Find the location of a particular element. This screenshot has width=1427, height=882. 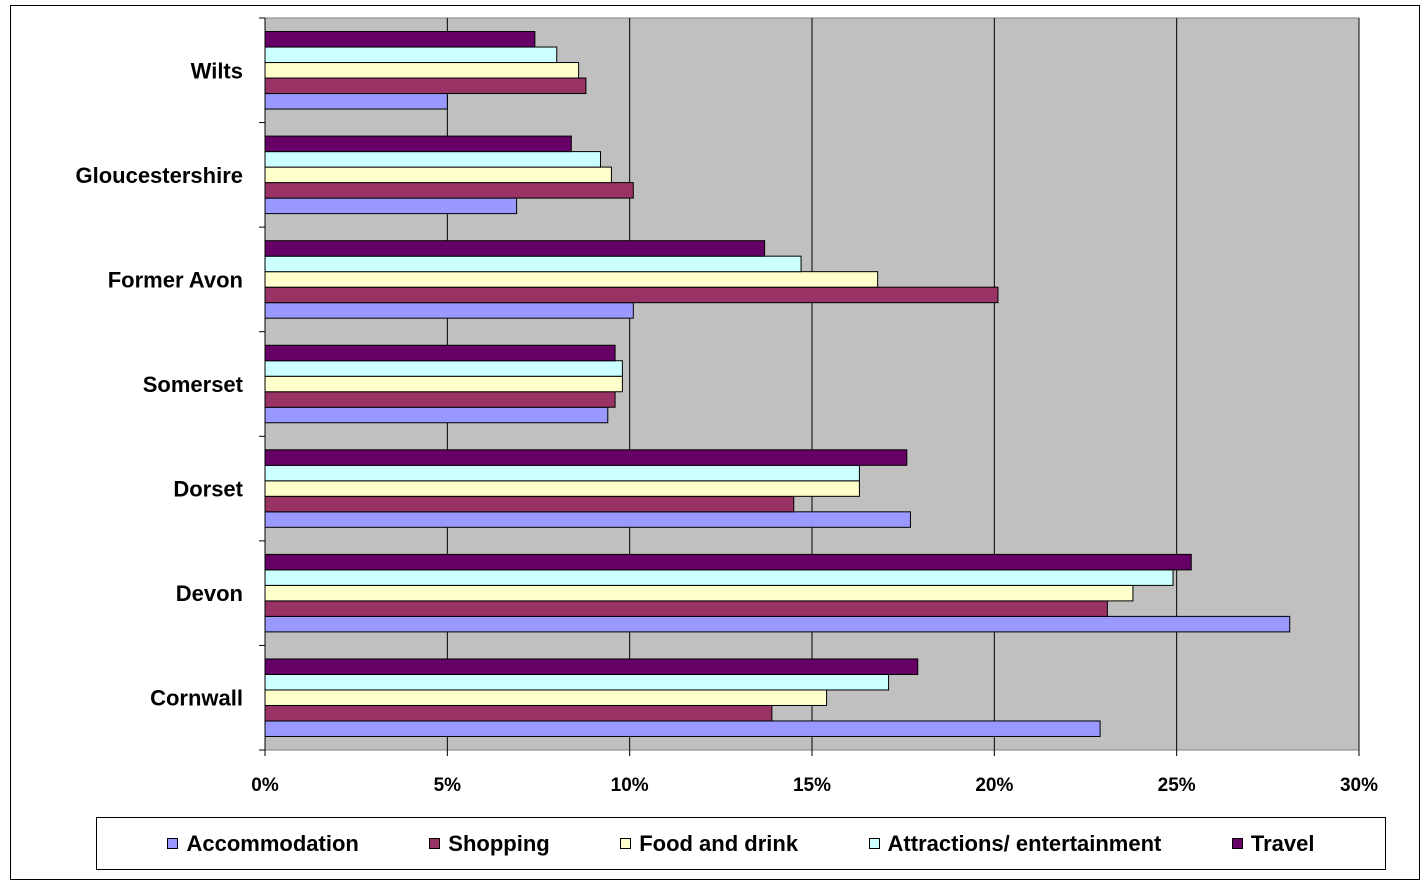

legend-label: Attractions/ entertainment is located at coordinates (1024, 843).